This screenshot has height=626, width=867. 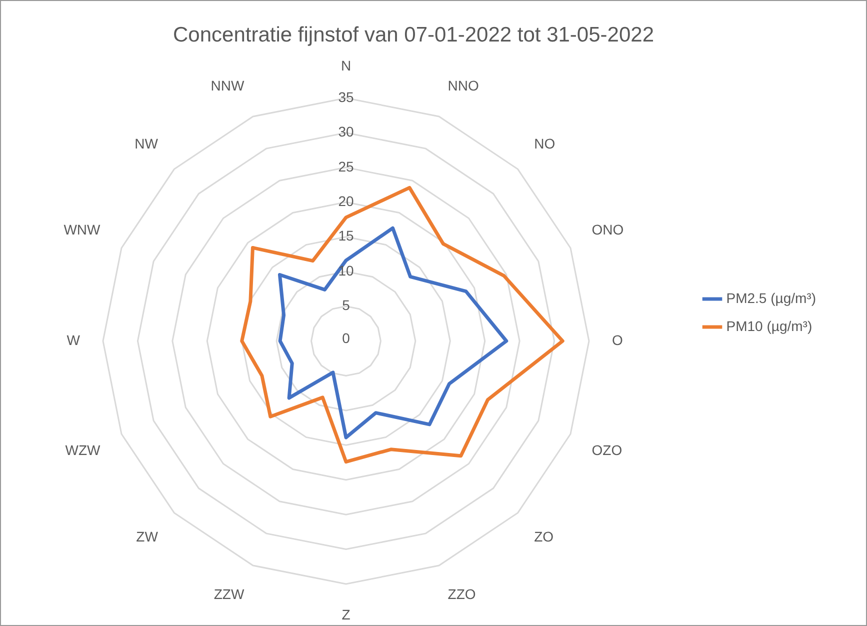 I want to click on legend-label: PM2.5 (µg/m³), so click(x=771, y=298).